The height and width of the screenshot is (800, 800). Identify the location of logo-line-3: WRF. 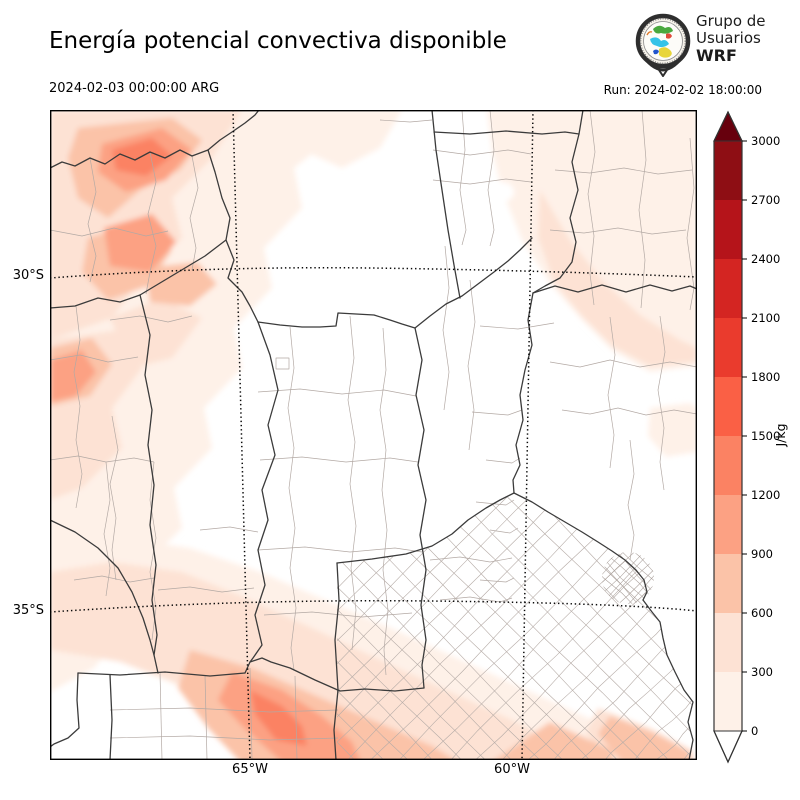
(716, 55).